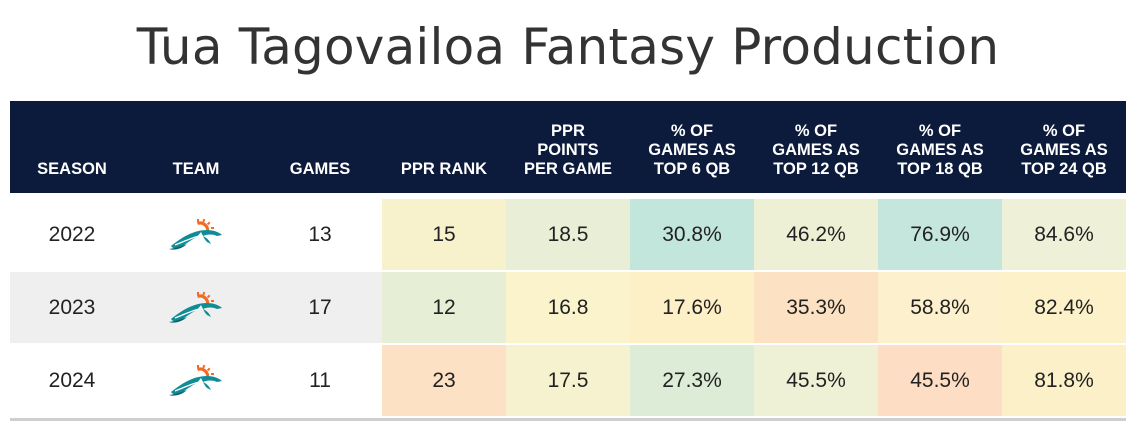 The height and width of the screenshot is (424, 1136). What do you see at coordinates (1064, 380) in the screenshot?
I see `top24-cell: 81.8%` at bounding box center [1064, 380].